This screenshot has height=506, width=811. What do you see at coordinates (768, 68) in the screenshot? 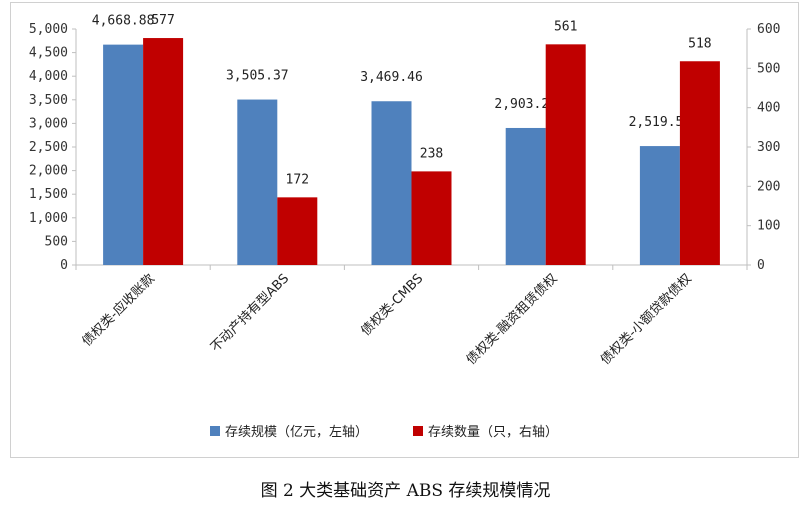
I see `right-tick-label: 500` at bounding box center [768, 68].